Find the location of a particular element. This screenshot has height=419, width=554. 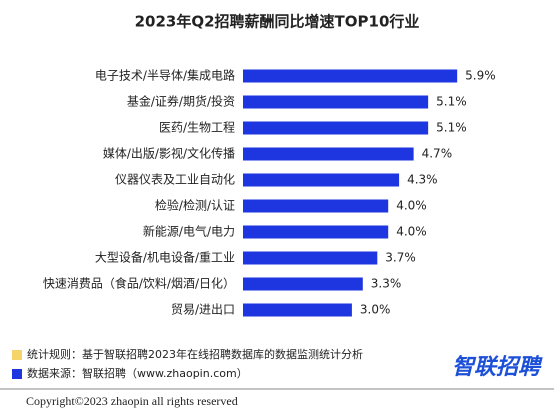

category-label: 新能源/电气/电力 is located at coordinates (189, 231).